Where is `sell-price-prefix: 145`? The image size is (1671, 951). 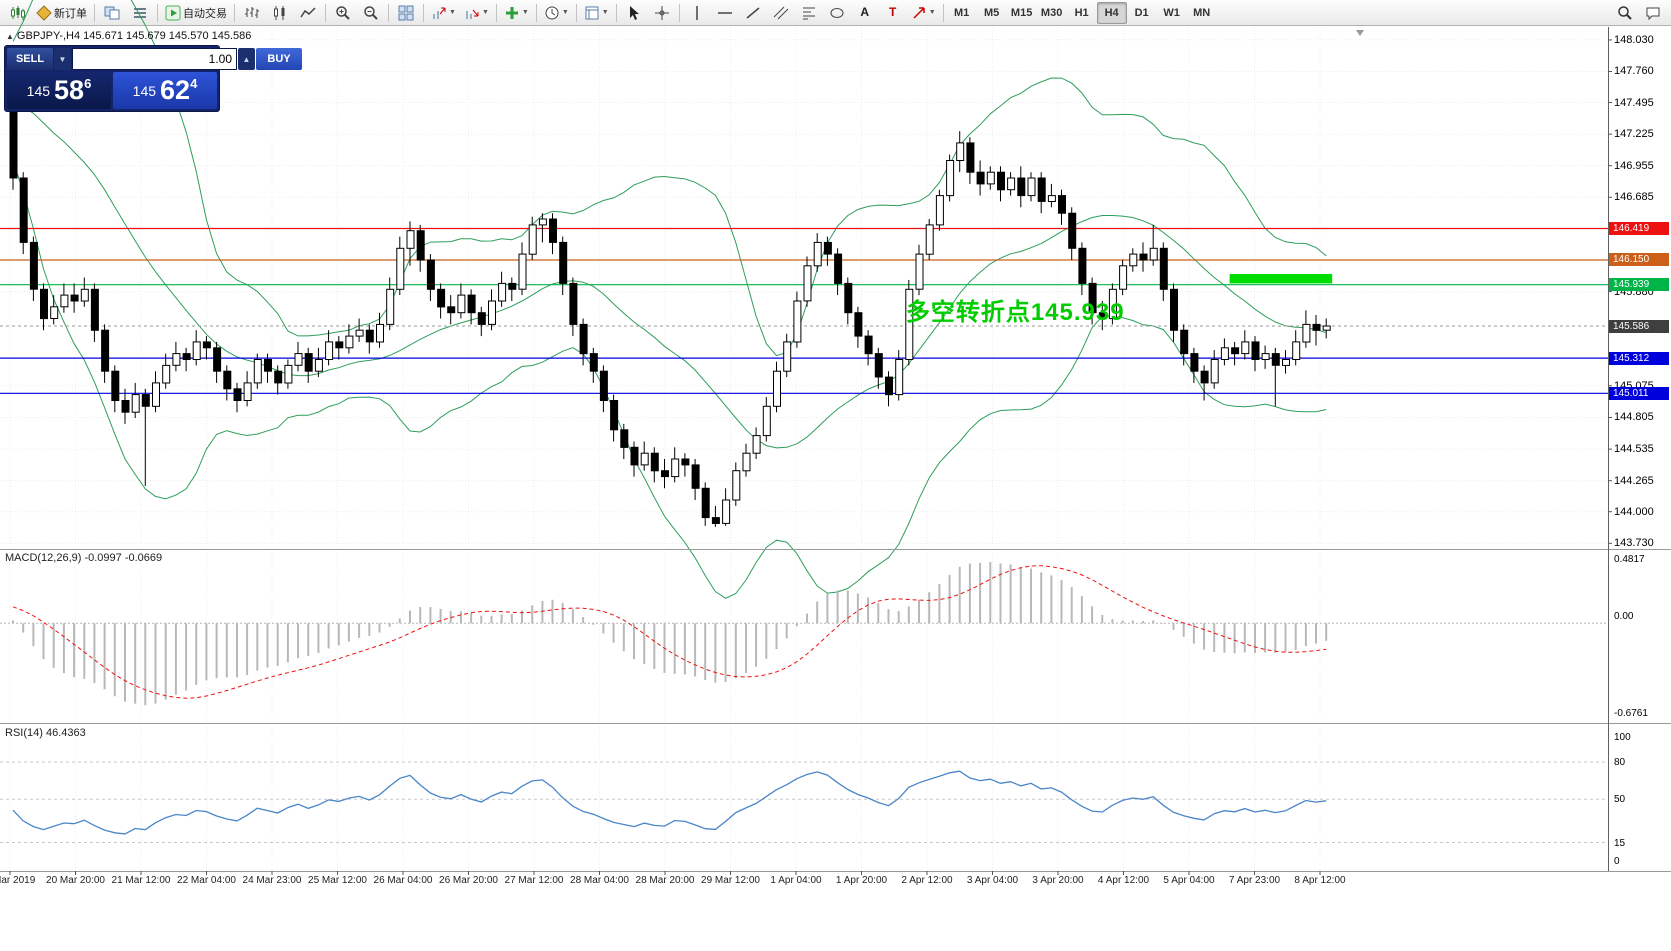
sell-price-prefix: 145 is located at coordinates (38, 90).